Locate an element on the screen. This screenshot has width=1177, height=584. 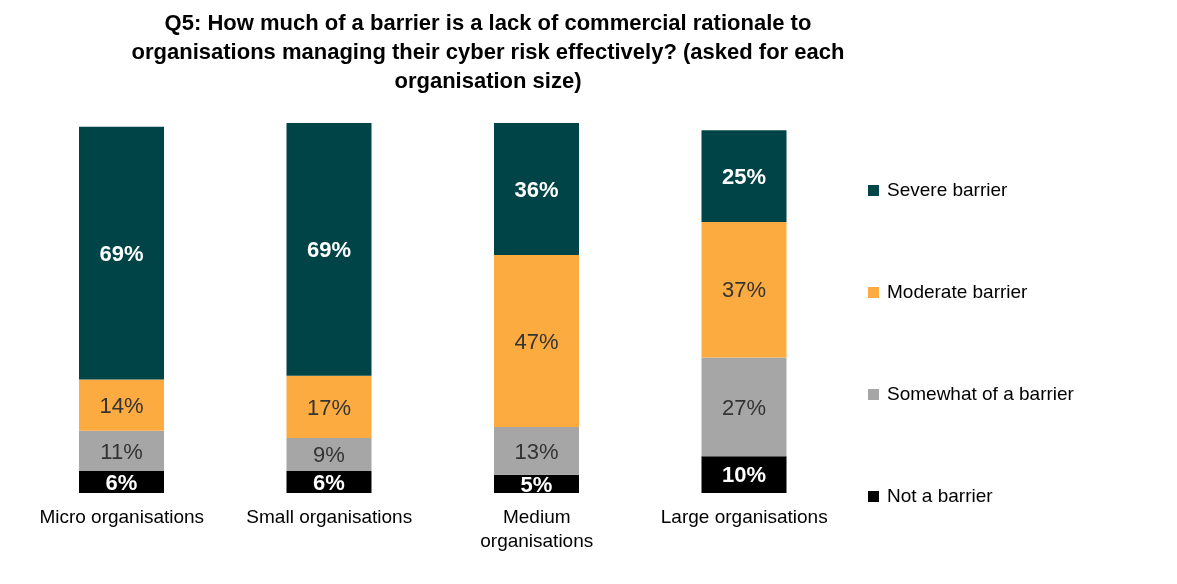
data-label: 11% is located at coordinates (121, 451).